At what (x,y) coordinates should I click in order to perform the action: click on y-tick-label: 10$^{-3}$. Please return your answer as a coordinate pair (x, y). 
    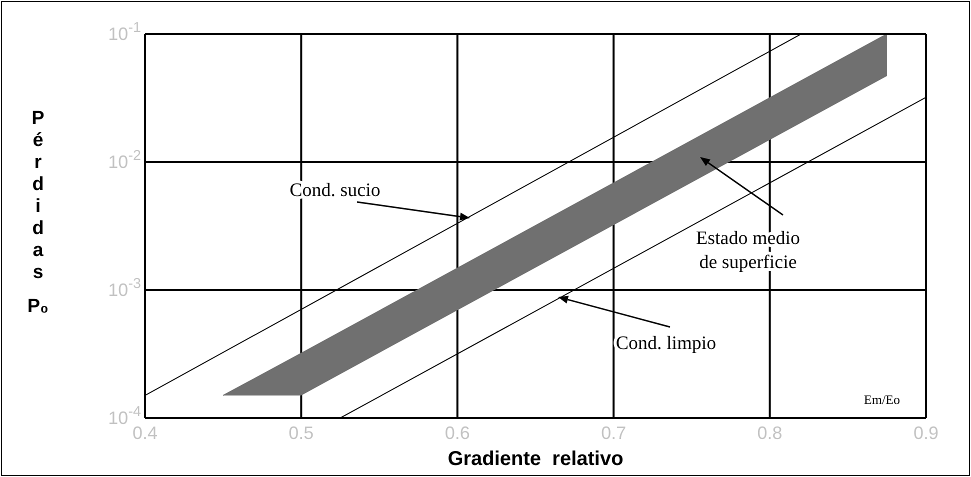
    Looking at the image, I should click on (124, 288).